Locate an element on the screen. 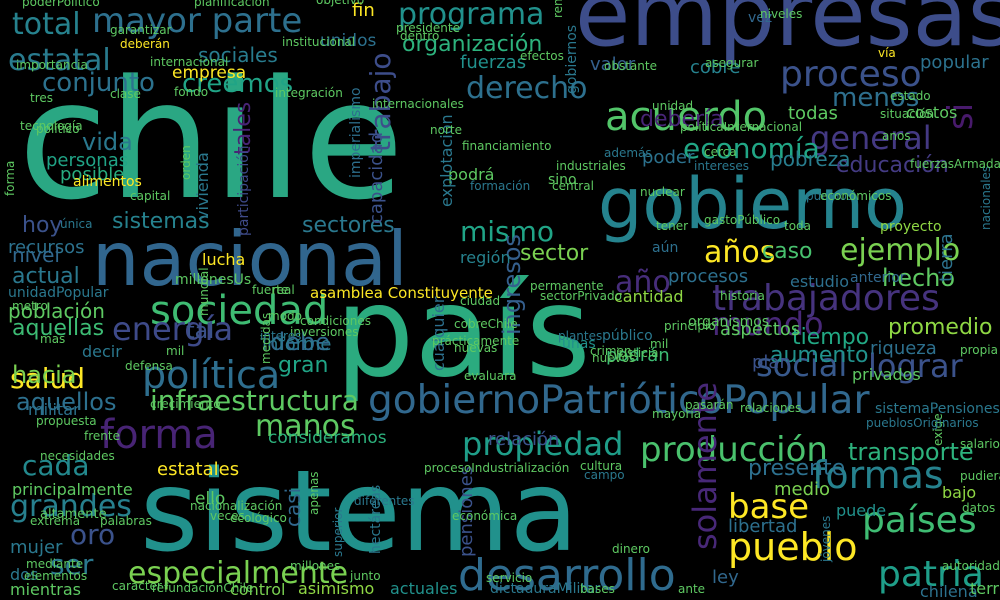 The image size is (1000, 600). word-17: forma is located at coordinates (159, 435).